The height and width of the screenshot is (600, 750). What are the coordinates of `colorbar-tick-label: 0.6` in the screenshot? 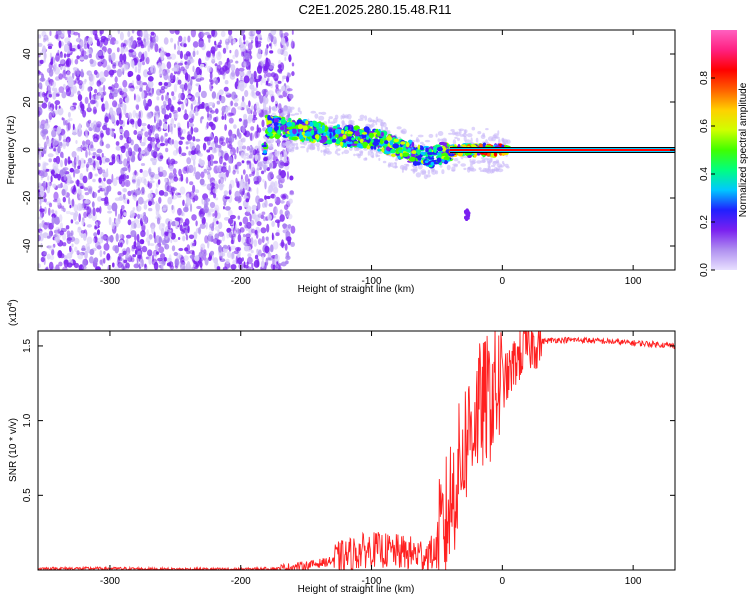 It's located at (704, 126).